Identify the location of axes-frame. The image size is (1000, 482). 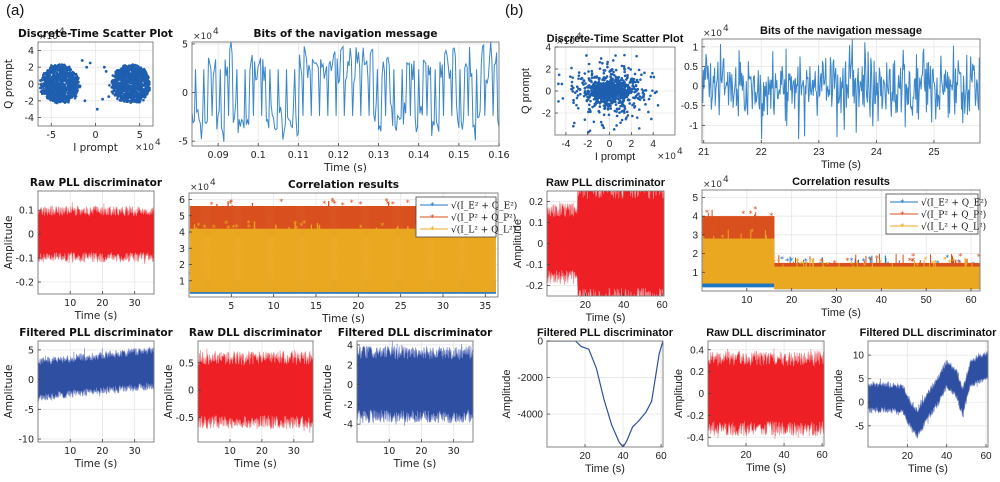
(255, 391).